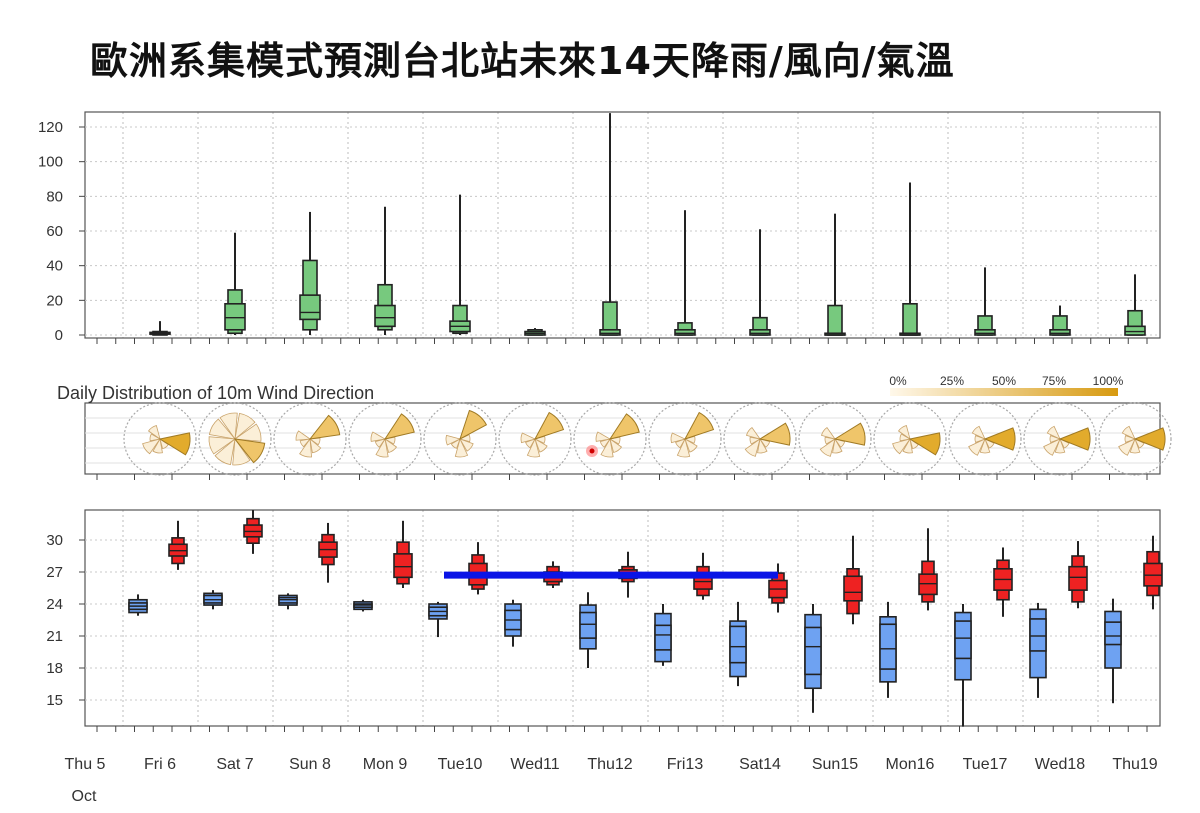  I want to click on x-axis-day-label: Mon16, so click(910, 764).